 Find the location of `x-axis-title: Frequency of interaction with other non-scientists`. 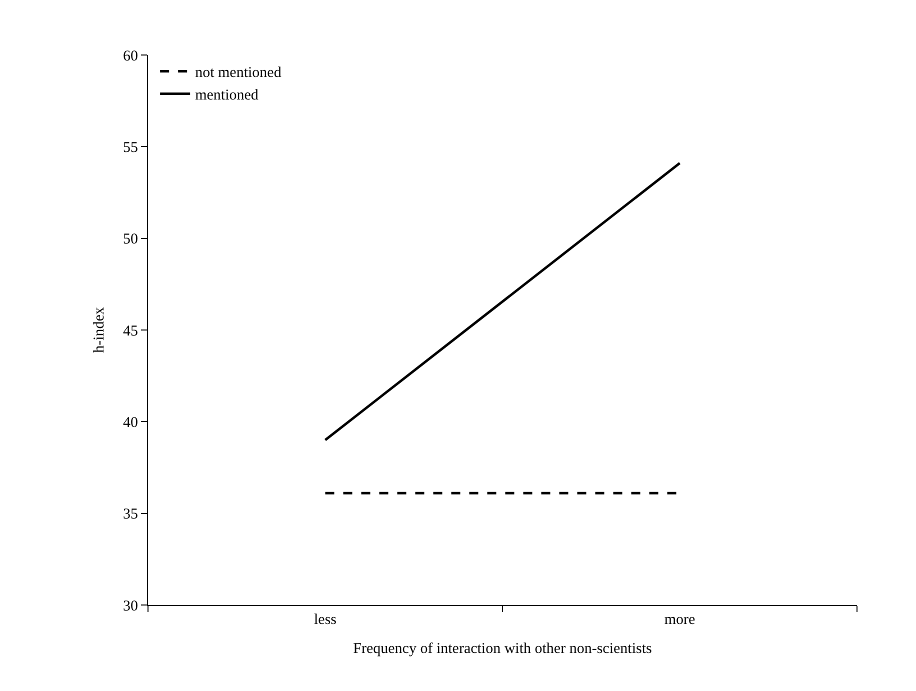

x-axis-title: Frequency of interaction with other non-scientists is located at coordinates (502, 649).